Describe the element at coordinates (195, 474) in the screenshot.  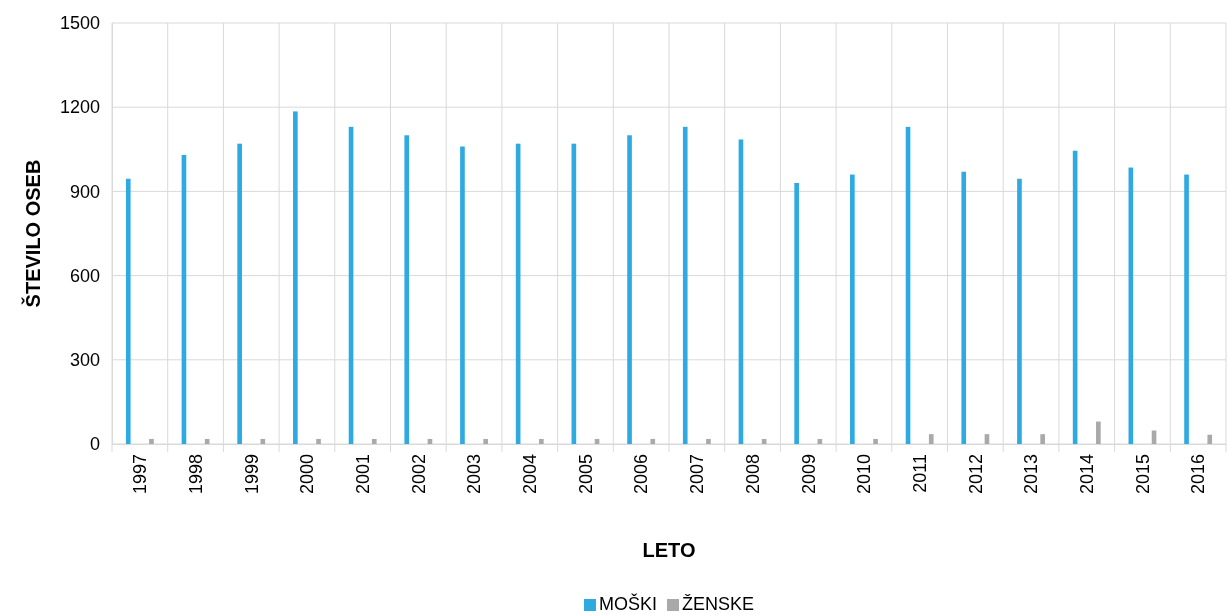
I see `x-tick-label: 1998` at that location.